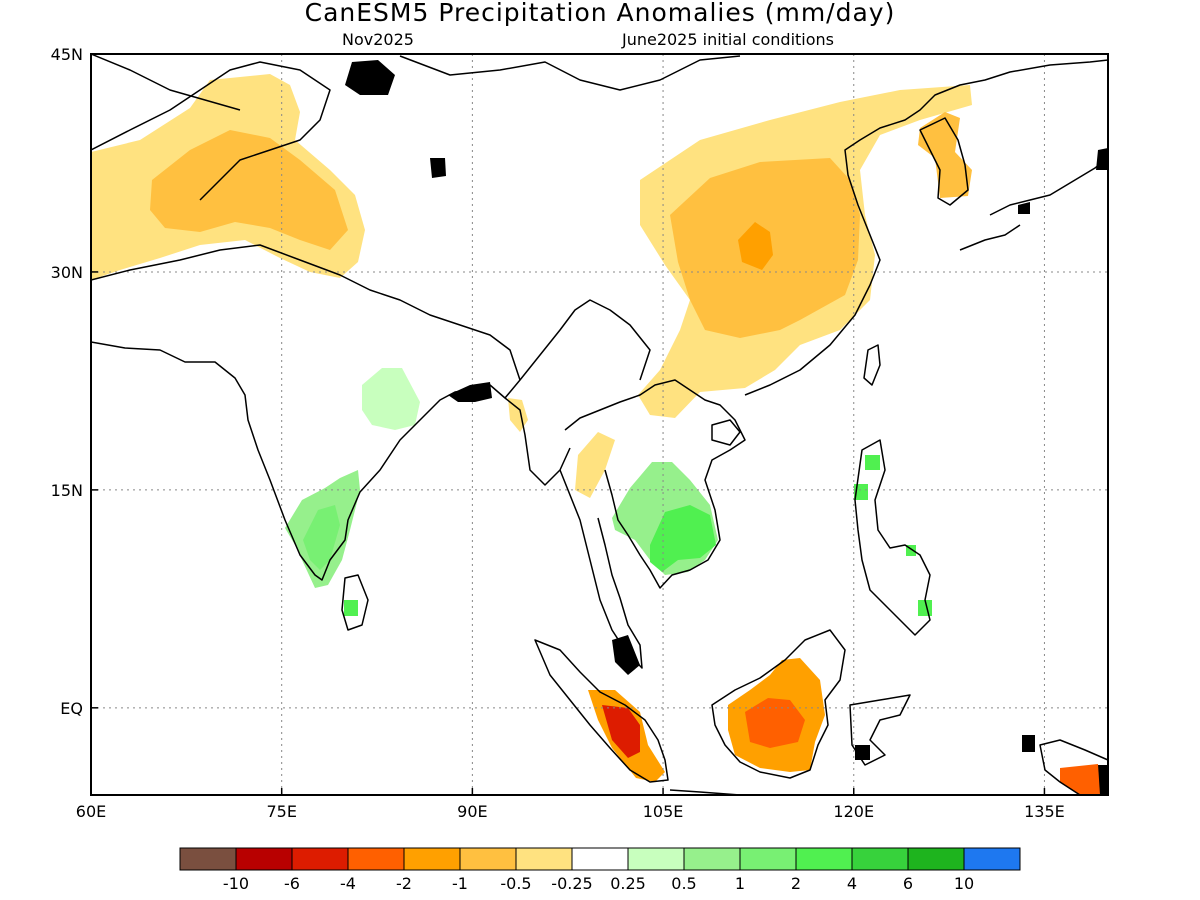  I want to click on x-tick-label: 105E, so click(663, 811).